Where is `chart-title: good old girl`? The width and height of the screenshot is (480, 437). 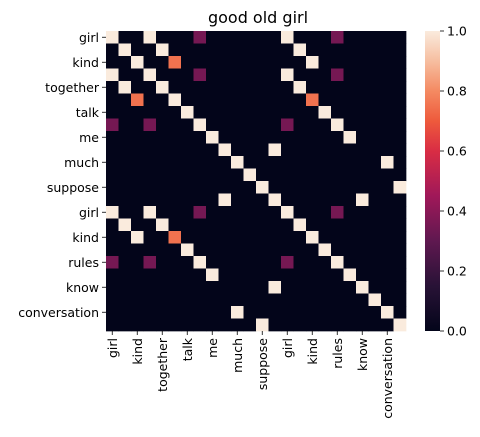 chart-title: good old girl is located at coordinates (258, 17).